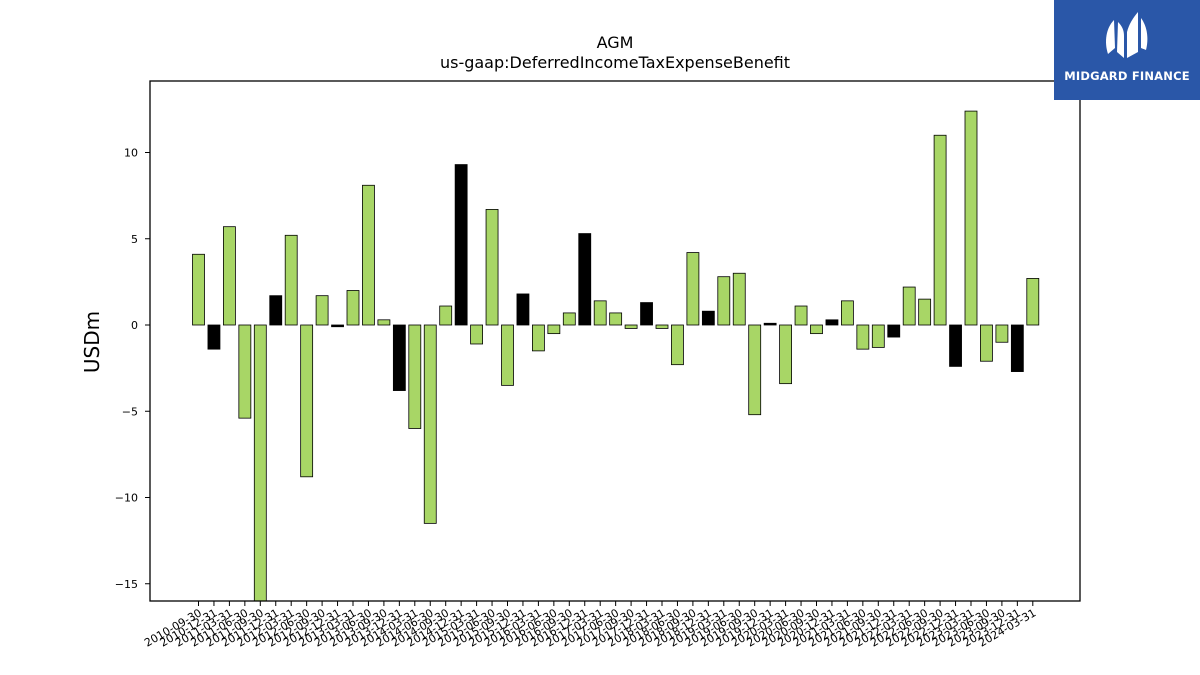  Describe the element at coordinates (126, 498) in the screenshot. I see `y-tick-label: −10` at that location.